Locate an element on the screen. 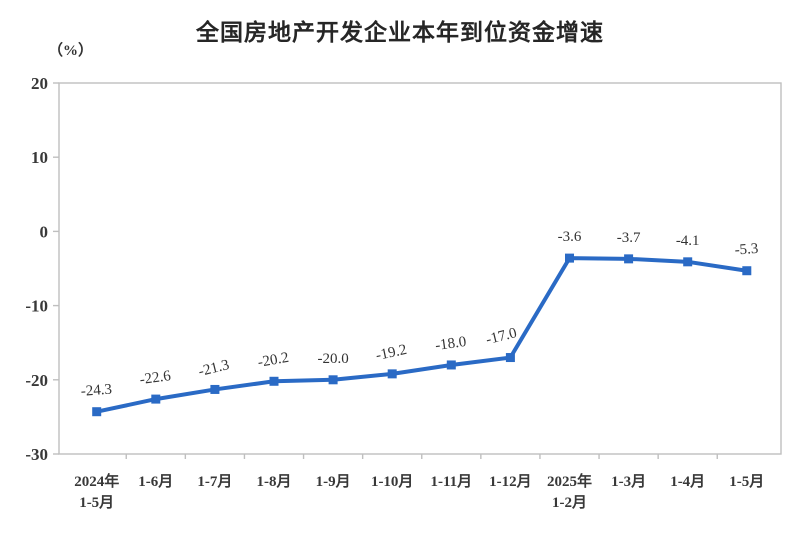 The height and width of the screenshot is (538, 800). y-axis-unit-label: （%） is located at coordinates (71, 51).